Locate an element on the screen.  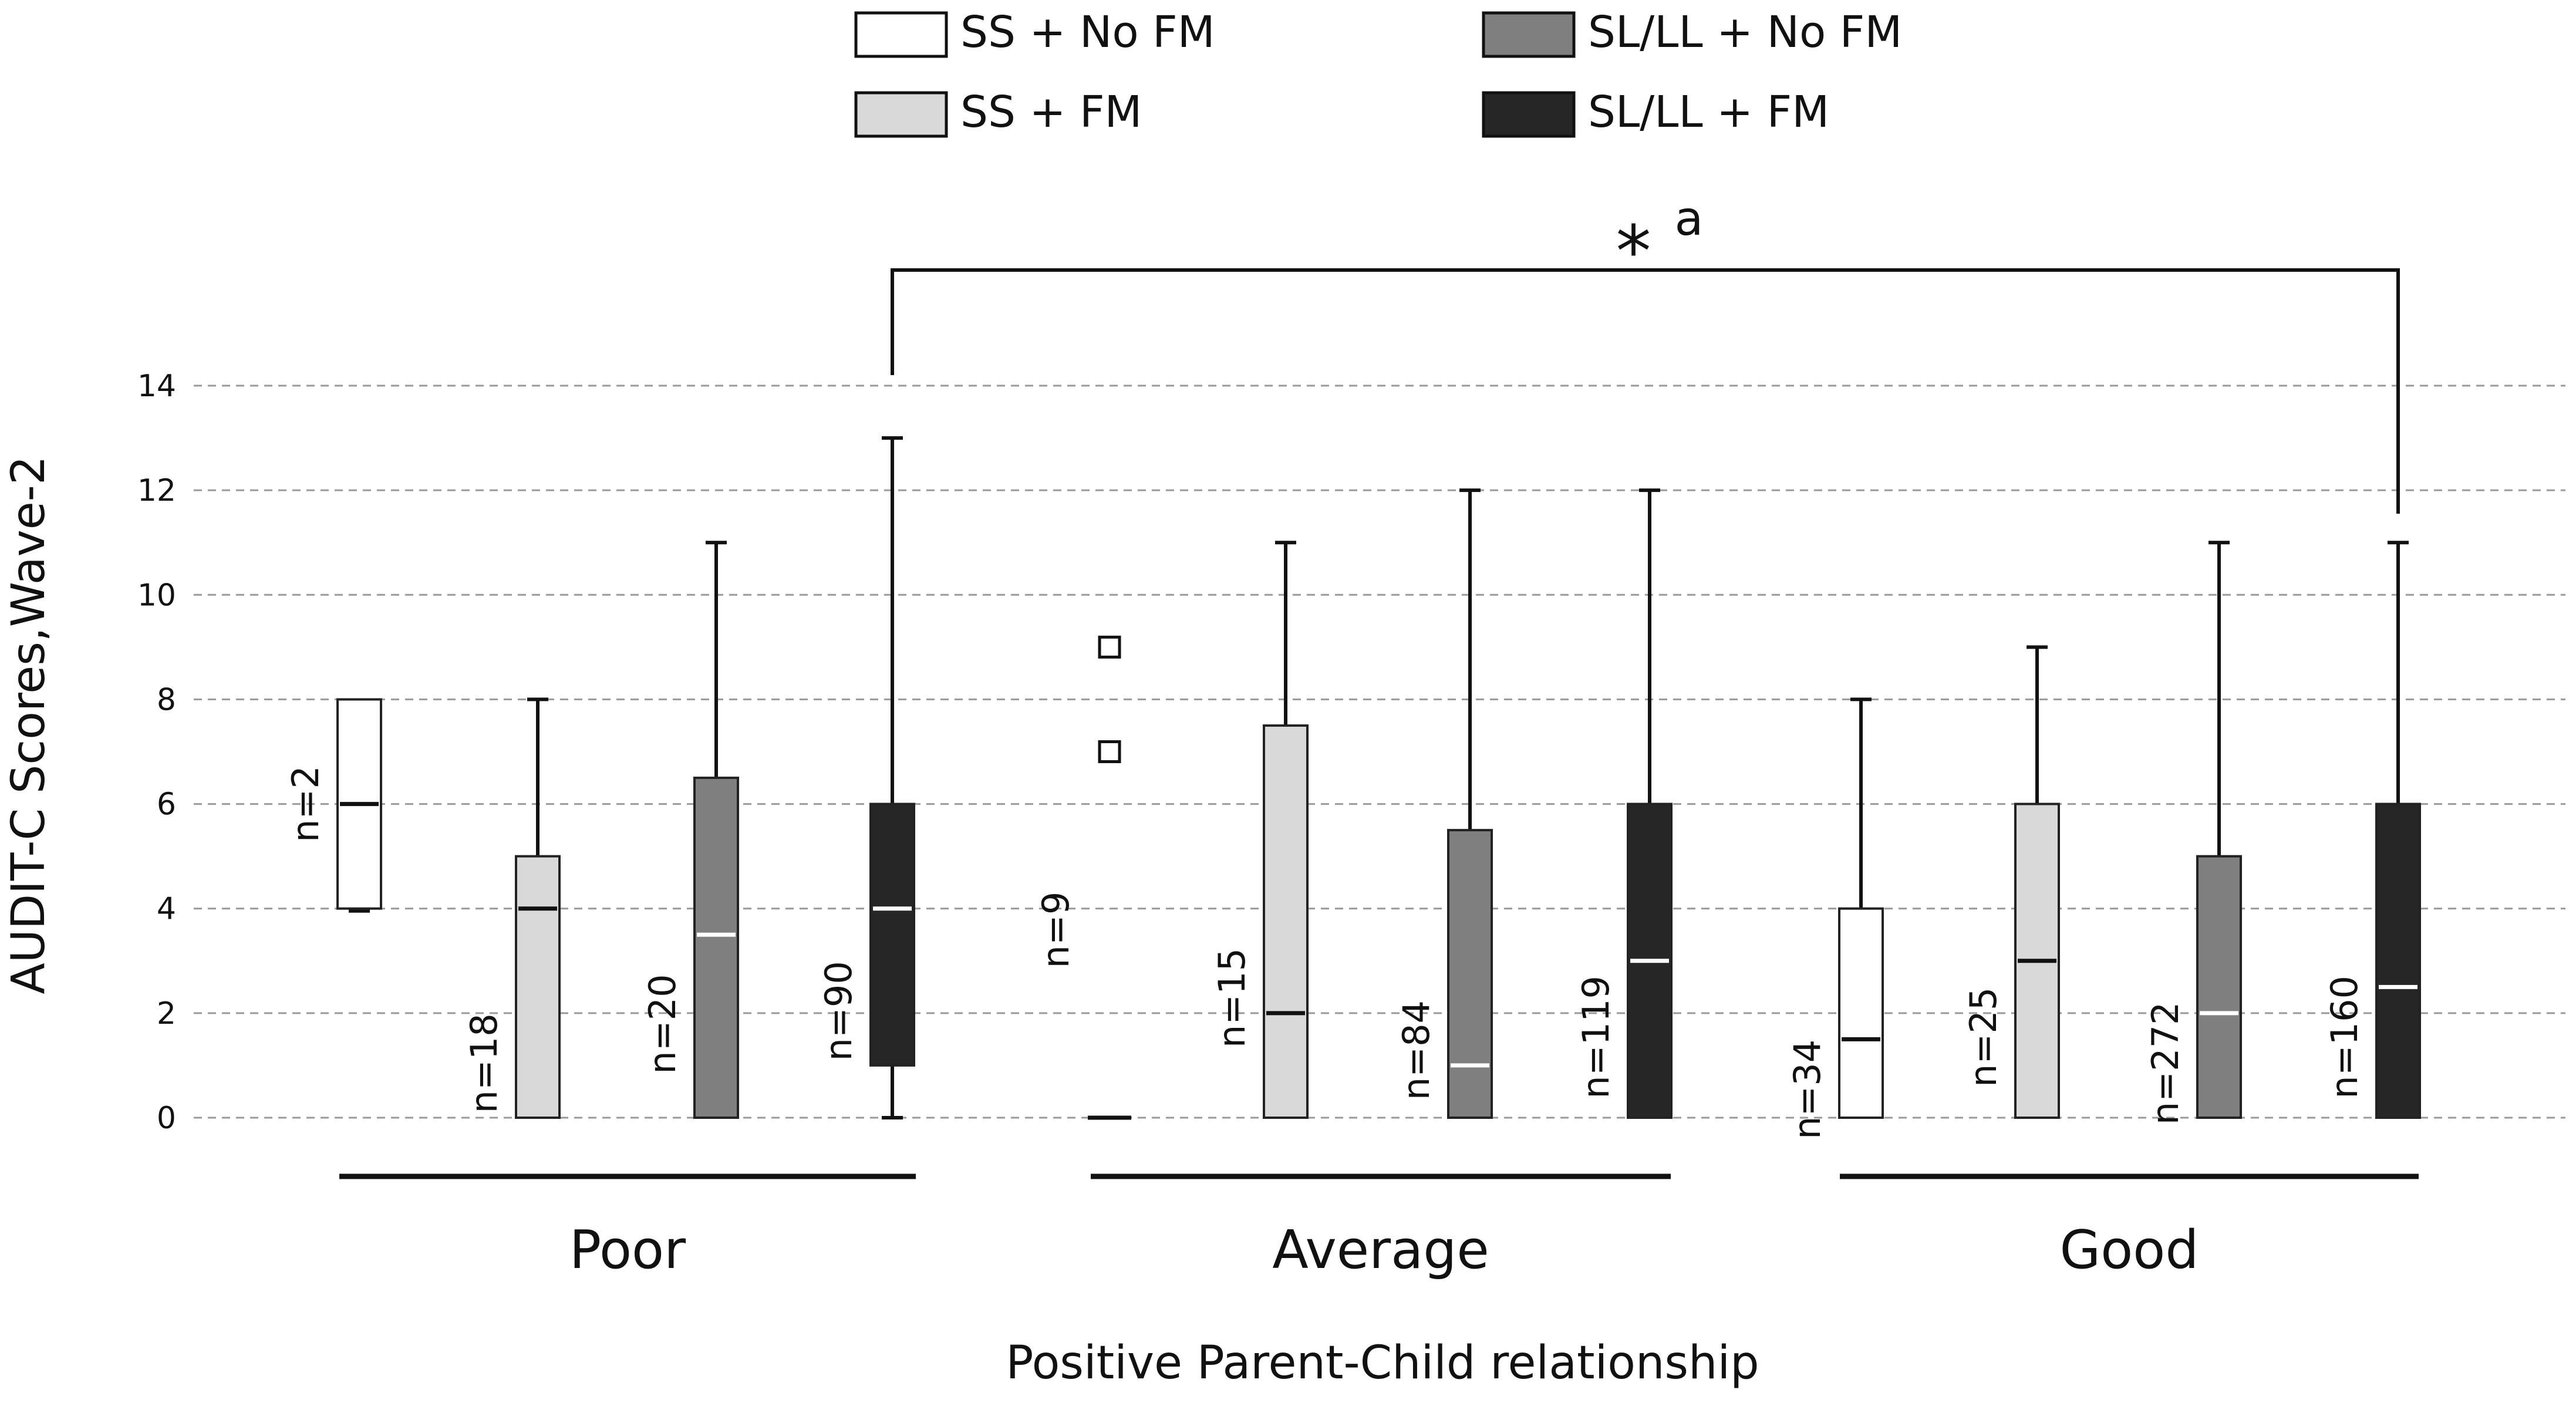
n-label-good-ss-no-fm: n=34 is located at coordinates (1807, 1090).